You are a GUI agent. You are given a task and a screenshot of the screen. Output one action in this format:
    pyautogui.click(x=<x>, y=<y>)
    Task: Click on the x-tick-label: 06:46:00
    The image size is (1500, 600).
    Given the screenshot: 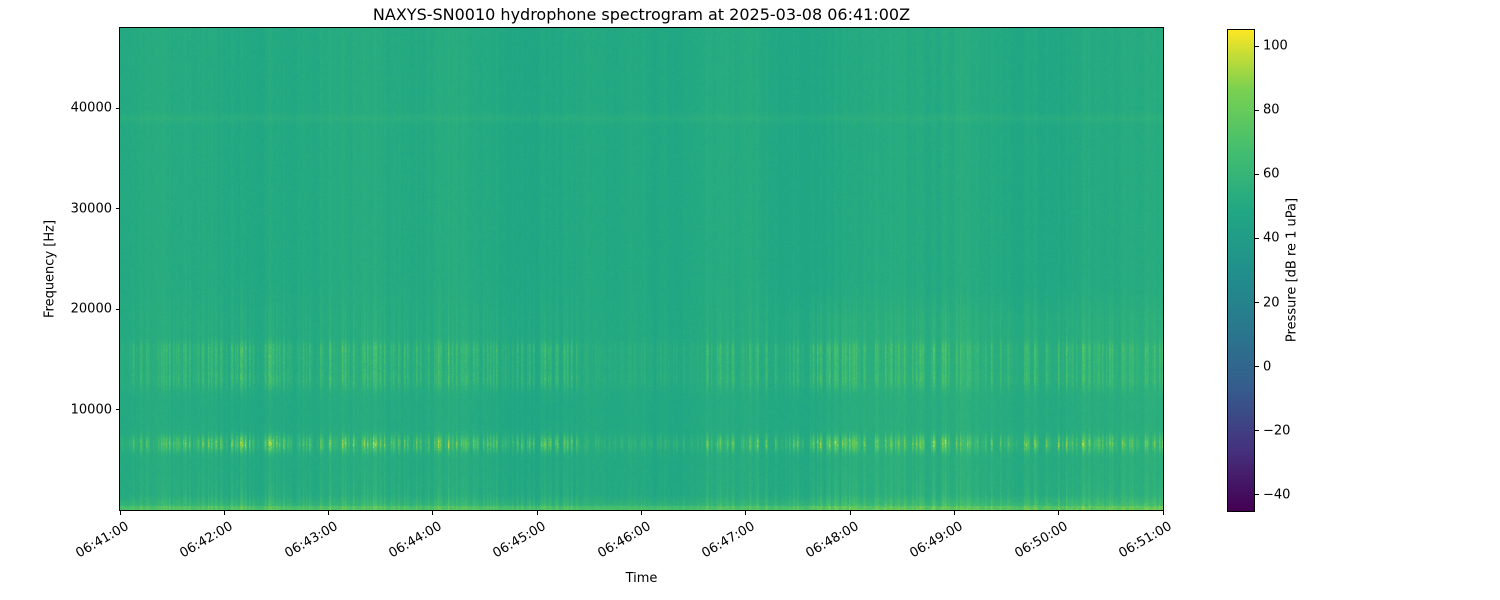 What is the action you would take?
    pyautogui.click(x=623, y=540)
    